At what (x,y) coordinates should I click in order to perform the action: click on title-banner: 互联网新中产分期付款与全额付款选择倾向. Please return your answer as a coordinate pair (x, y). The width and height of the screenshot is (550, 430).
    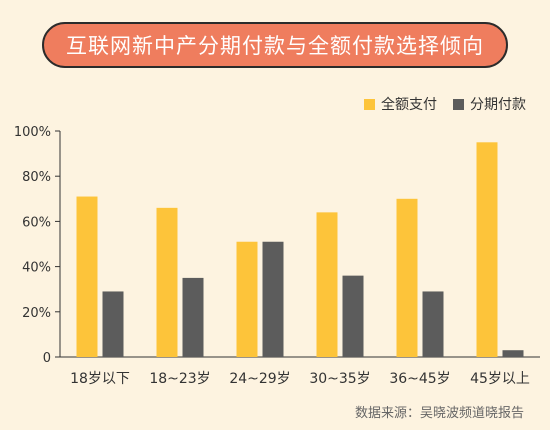
    Looking at the image, I should click on (275, 45).